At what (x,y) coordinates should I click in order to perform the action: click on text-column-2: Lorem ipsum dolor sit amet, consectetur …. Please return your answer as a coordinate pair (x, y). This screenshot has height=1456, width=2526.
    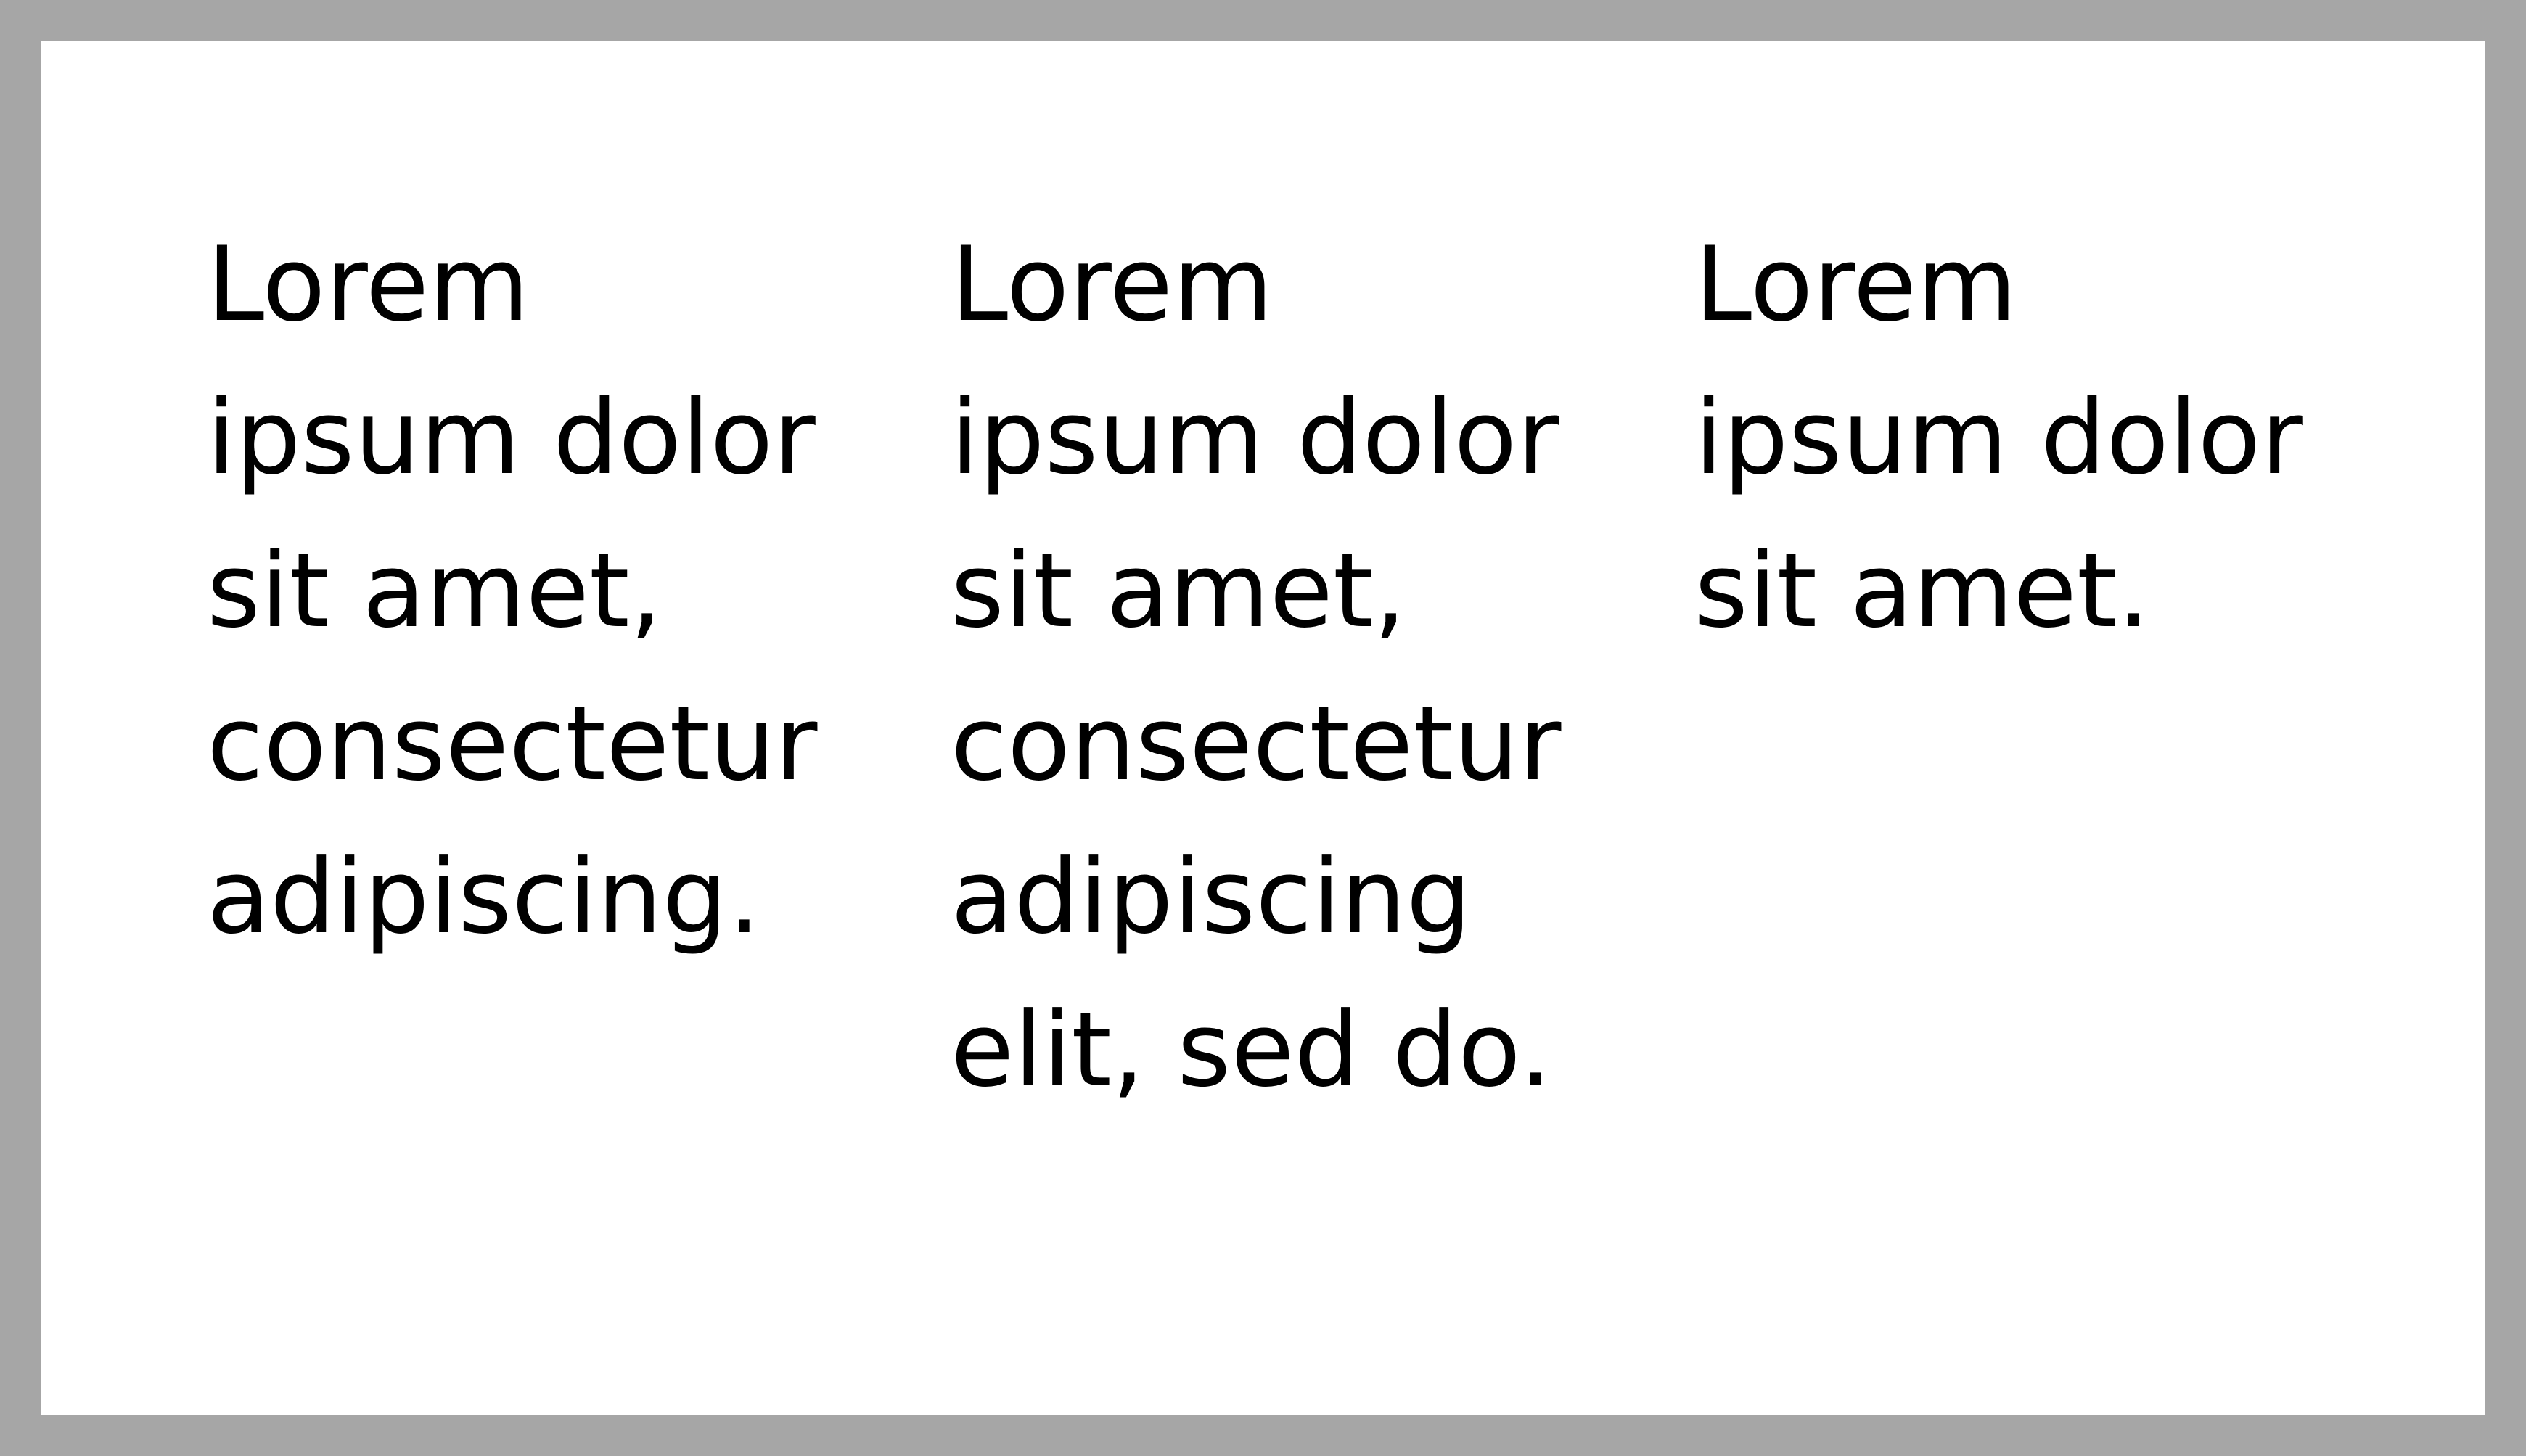
    Looking at the image, I should click on (1256, 667).